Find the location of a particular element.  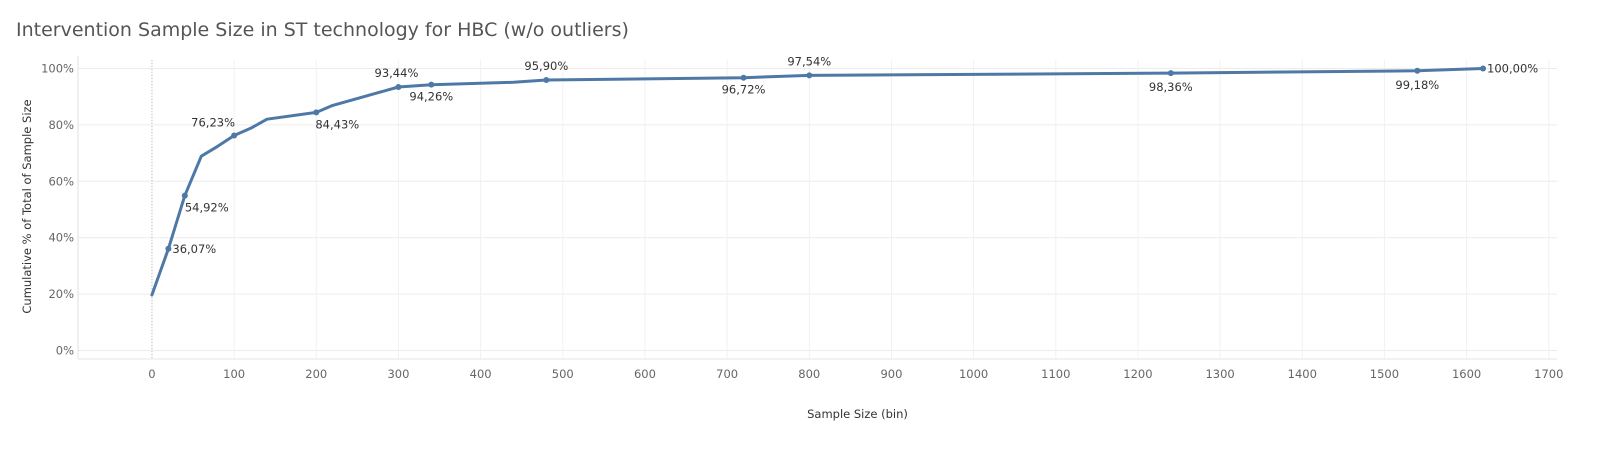

y-tick-label: 80% is located at coordinates (61, 125).